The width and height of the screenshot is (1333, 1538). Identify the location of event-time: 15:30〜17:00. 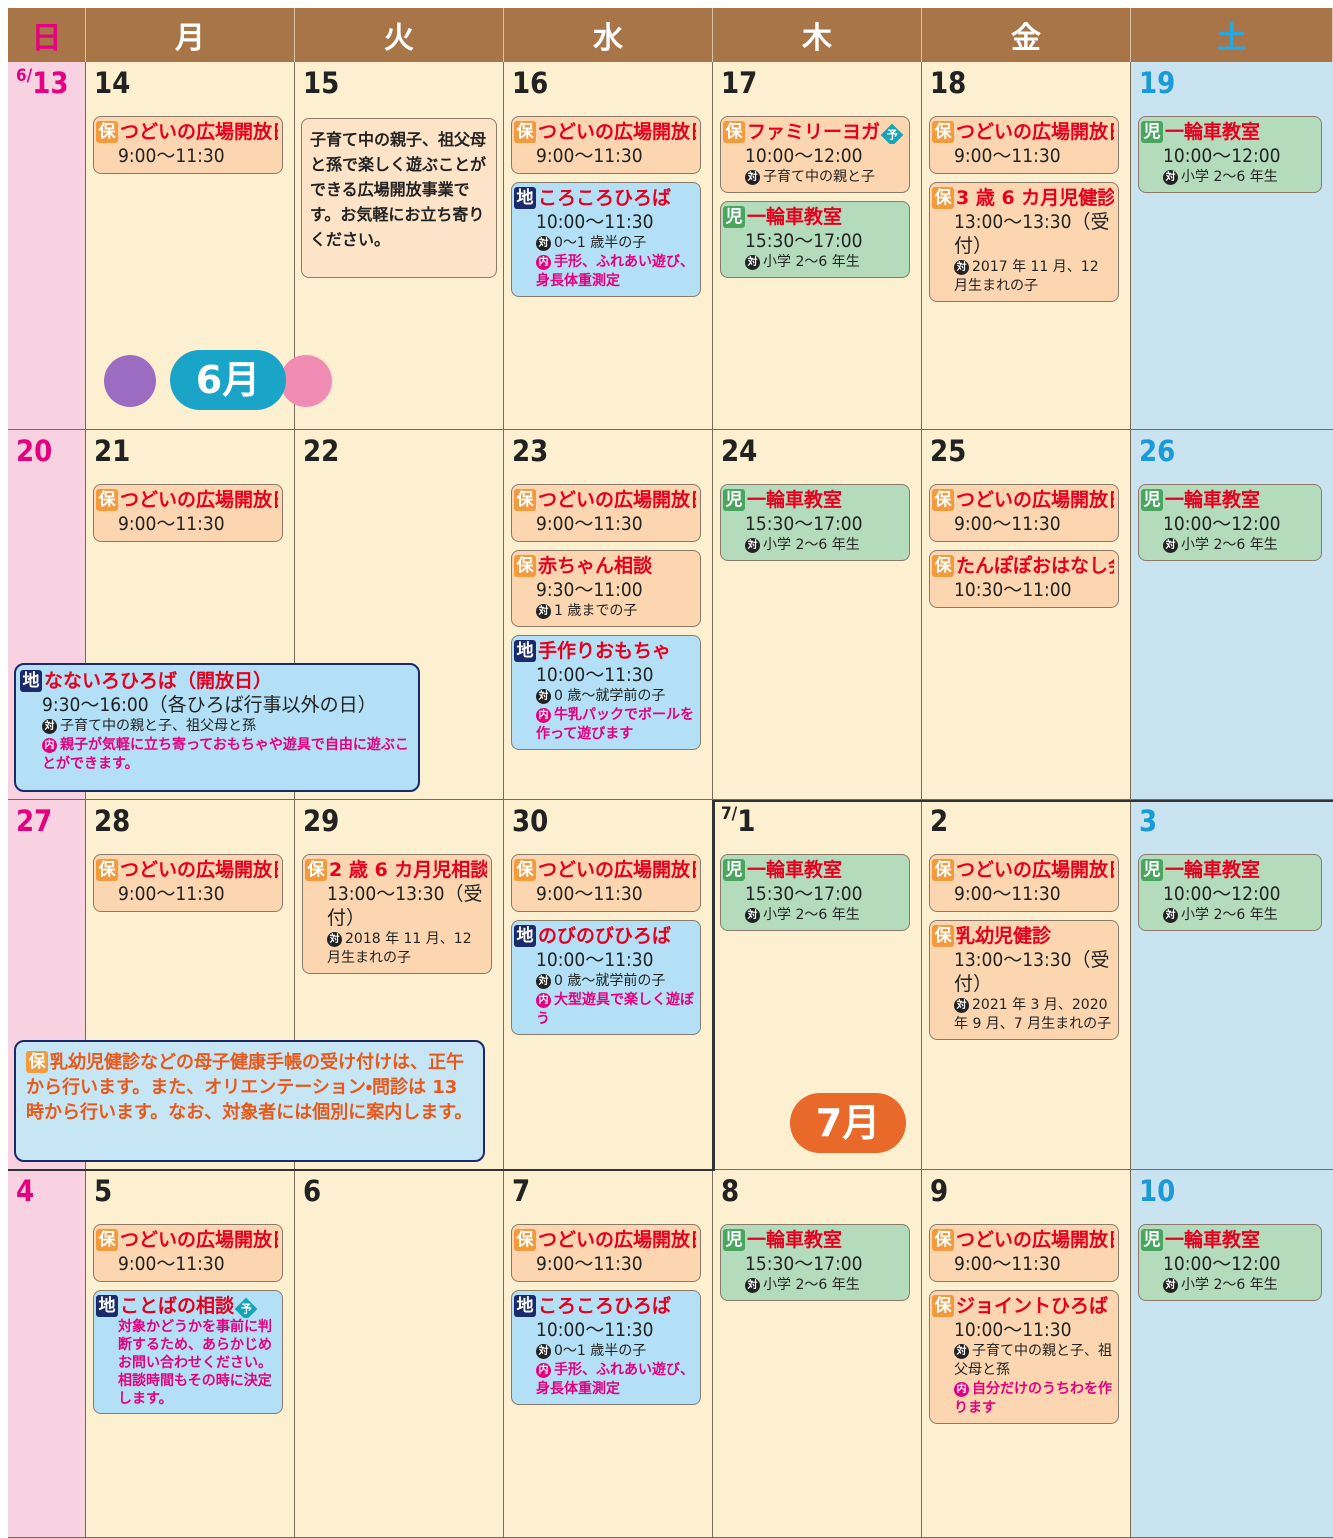
(804, 241).